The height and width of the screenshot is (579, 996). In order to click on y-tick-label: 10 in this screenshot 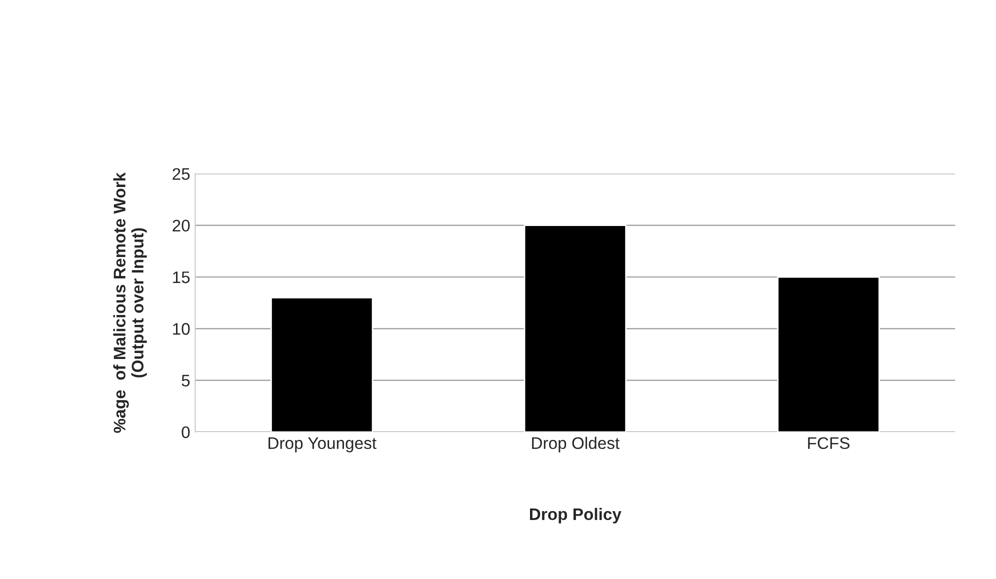, I will do `click(181, 329)`.